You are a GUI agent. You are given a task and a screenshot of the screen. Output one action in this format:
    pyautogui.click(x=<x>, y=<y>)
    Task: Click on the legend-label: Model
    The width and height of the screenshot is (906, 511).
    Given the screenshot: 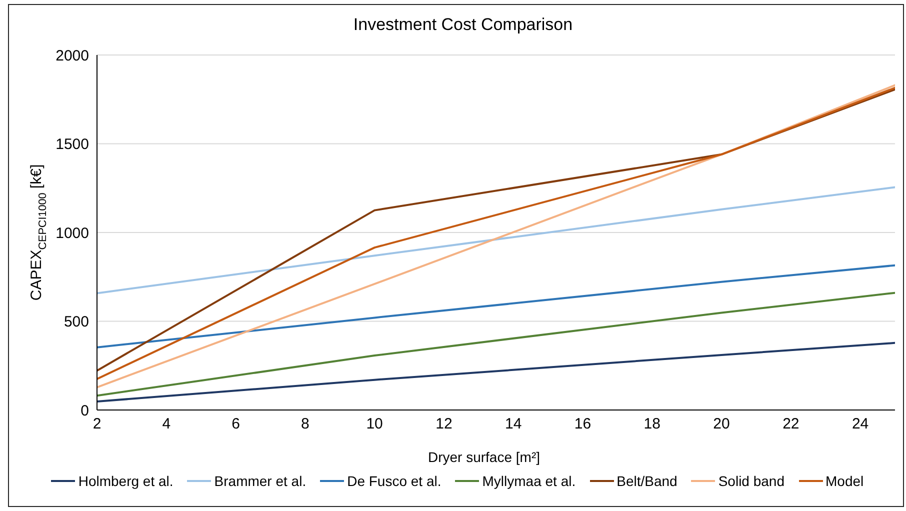 What is the action you would take?
    pyautogui.click(x=845, y=481)
    